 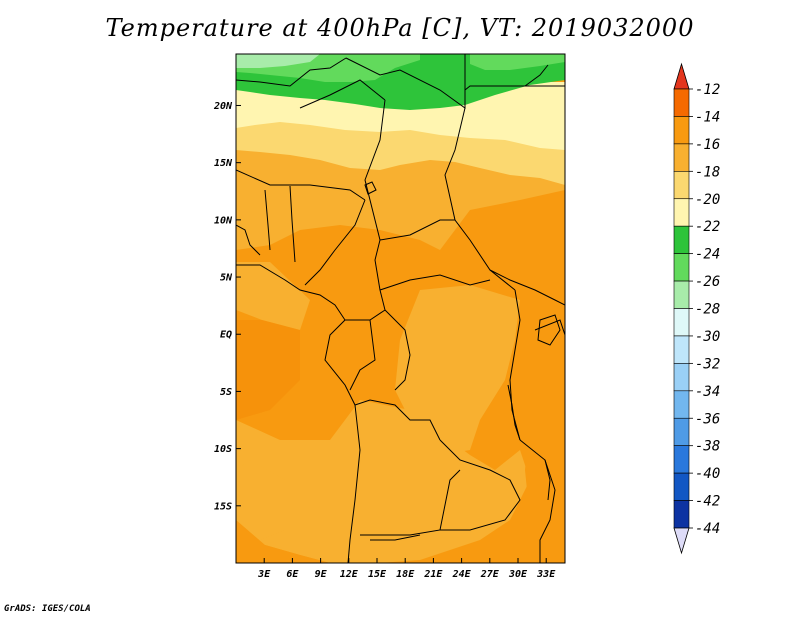 I want to click on border-lake-victoria, so click(x=549, y=330).